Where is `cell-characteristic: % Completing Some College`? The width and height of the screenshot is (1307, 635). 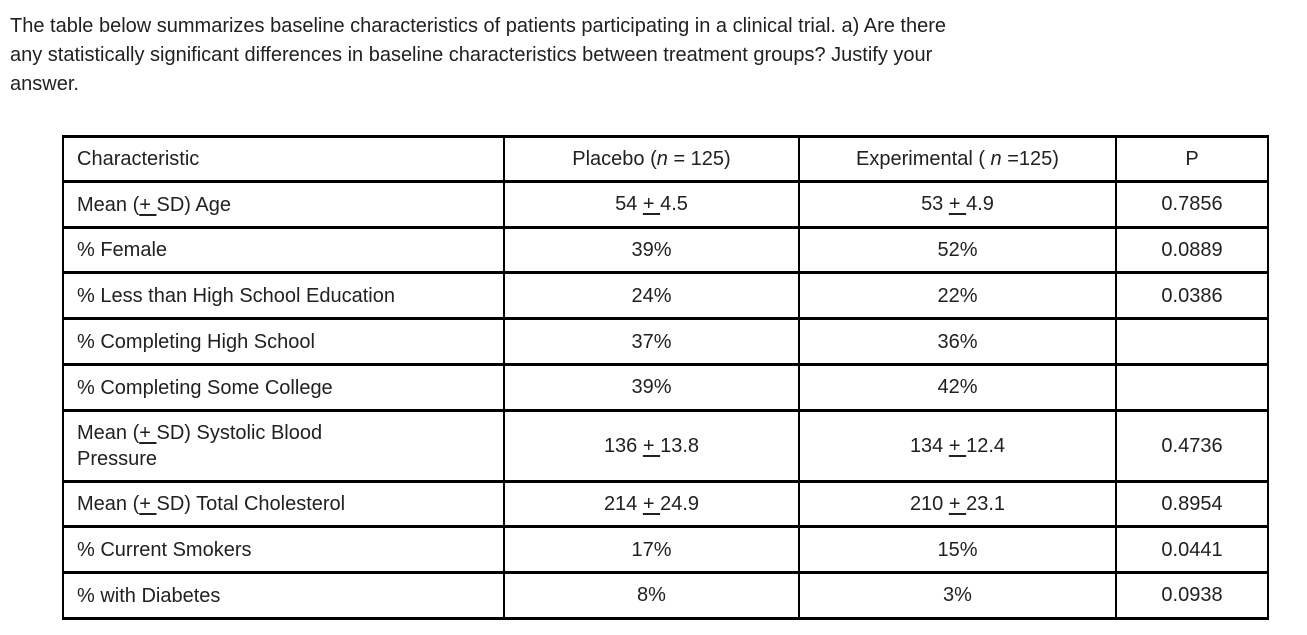
cell-characteristic: % Completing Some College is located at coordinates (283, 387).